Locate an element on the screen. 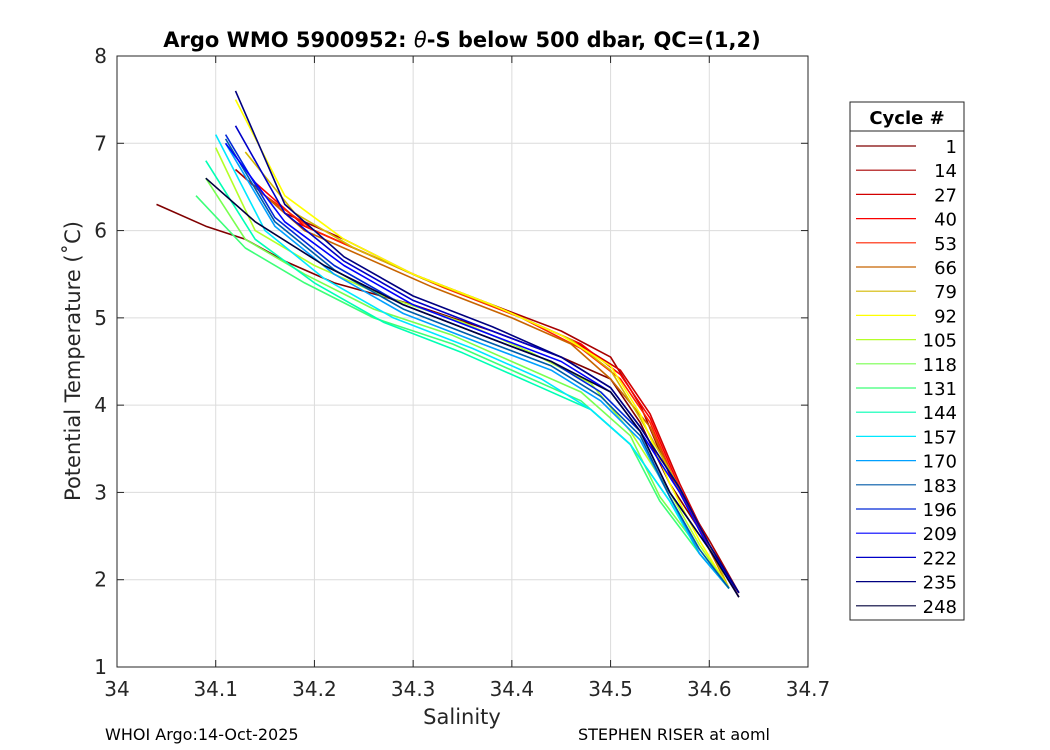  y-tick-label: 5 is located at coordinates (100, 318).